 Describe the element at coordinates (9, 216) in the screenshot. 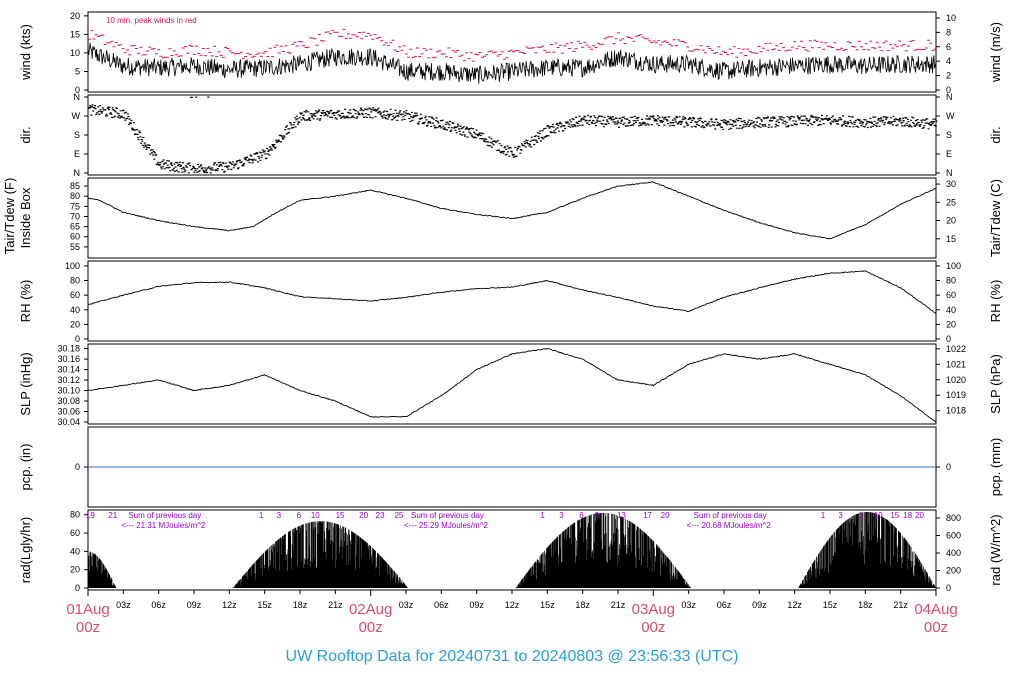

I see `panel-temp-ylabel-left: Tair/Tdew (F)` at that location.